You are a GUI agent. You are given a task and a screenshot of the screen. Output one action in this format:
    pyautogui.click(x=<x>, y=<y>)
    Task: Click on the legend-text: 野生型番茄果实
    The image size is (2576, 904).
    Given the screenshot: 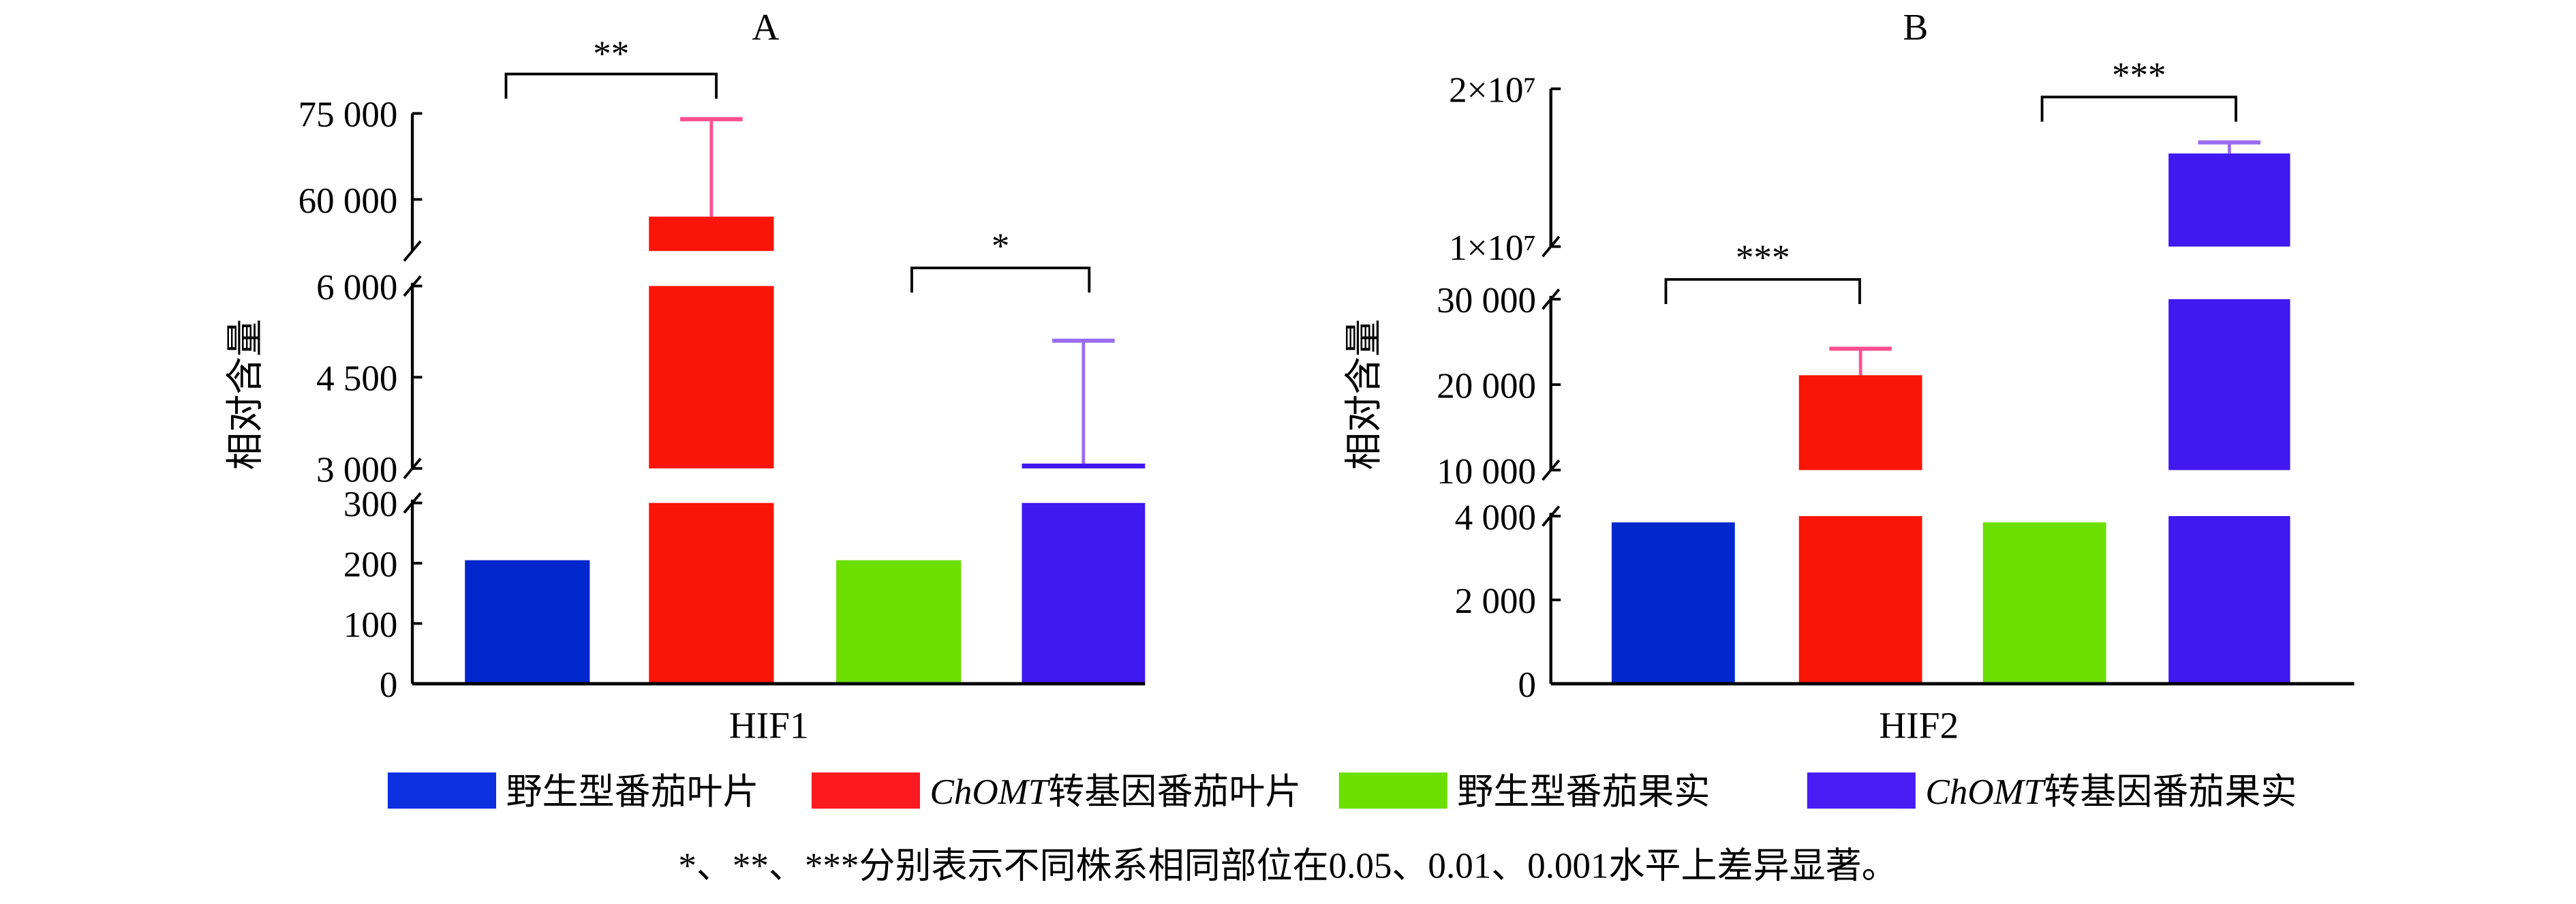 What is the action you would take?
    pyautogui.click(x=1583, y=792)
    